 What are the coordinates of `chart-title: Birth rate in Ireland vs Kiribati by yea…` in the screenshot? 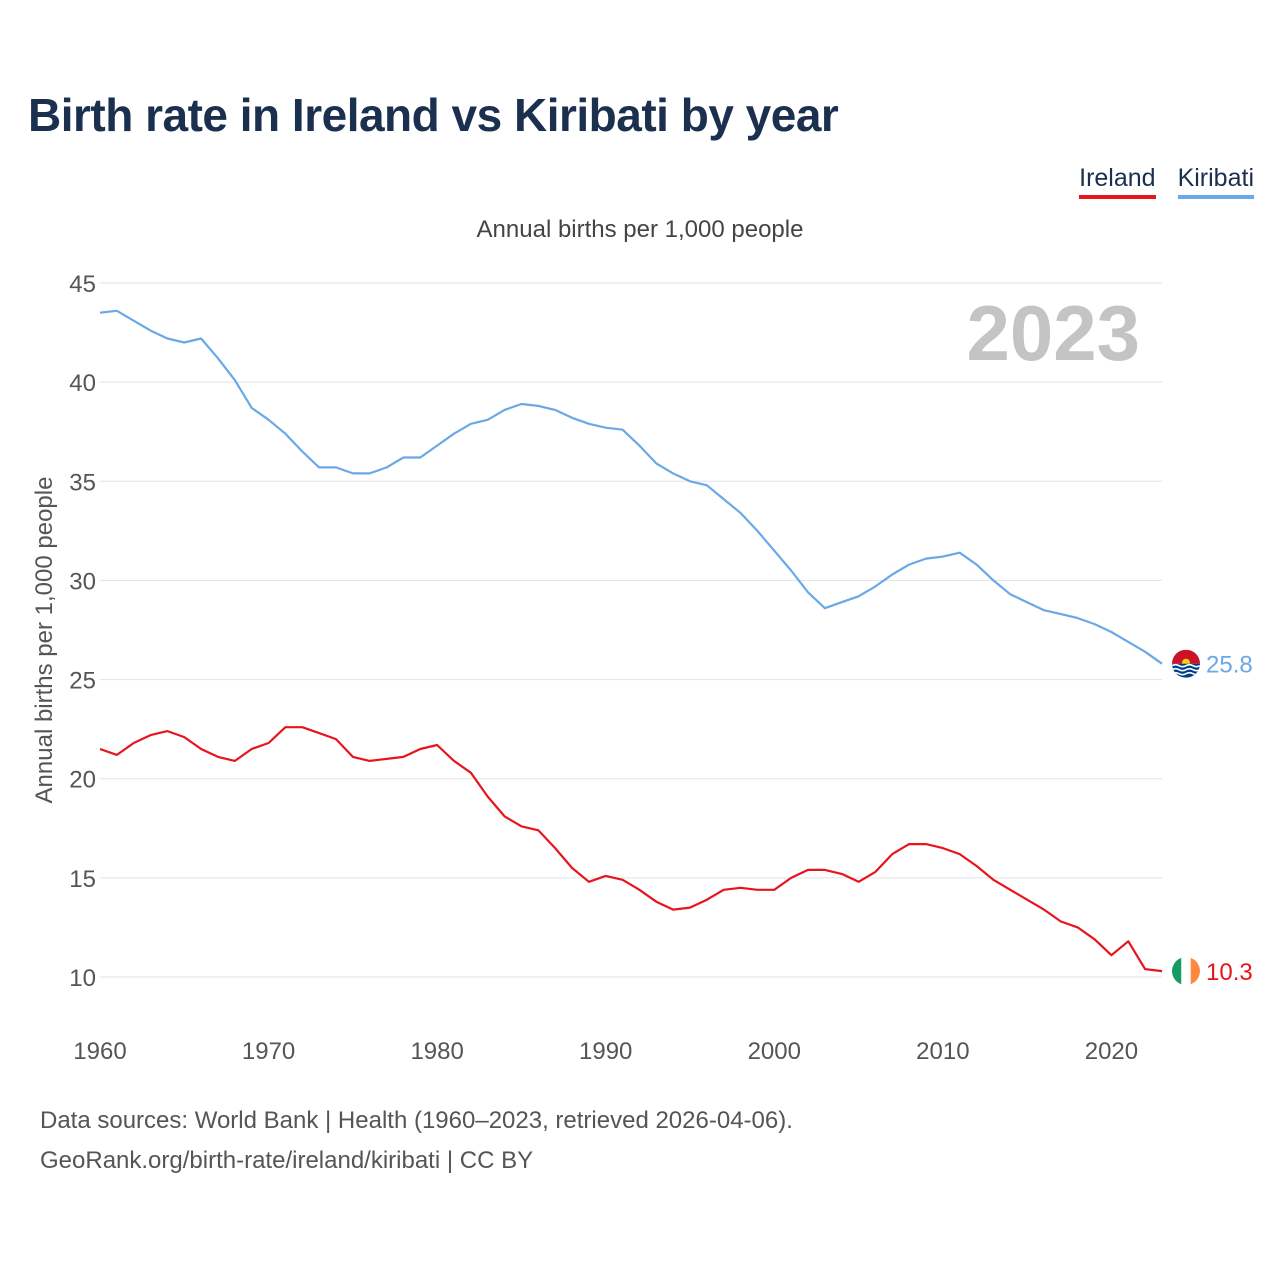 It's located at (433, 115).